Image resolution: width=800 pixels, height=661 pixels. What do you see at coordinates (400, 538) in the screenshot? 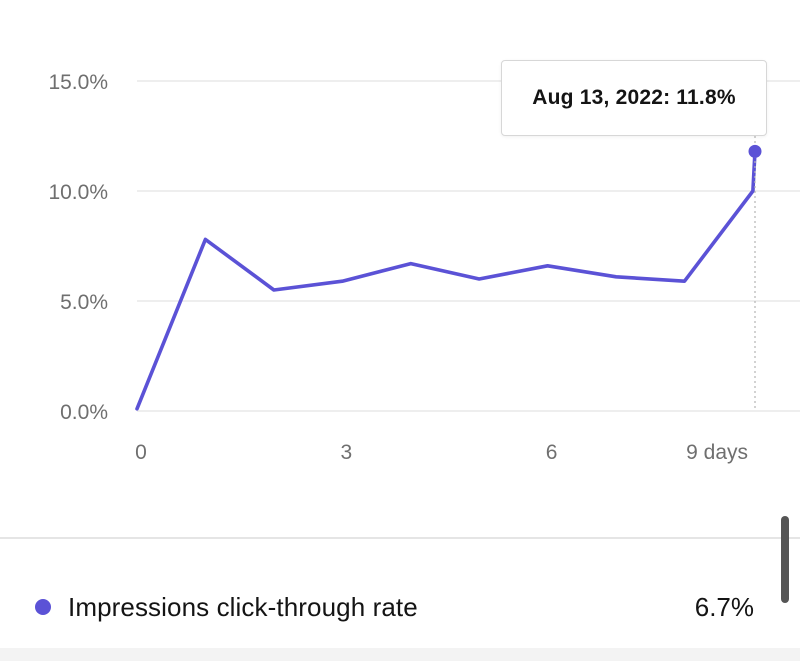
I see `divider` at bounding box center [400, 538].